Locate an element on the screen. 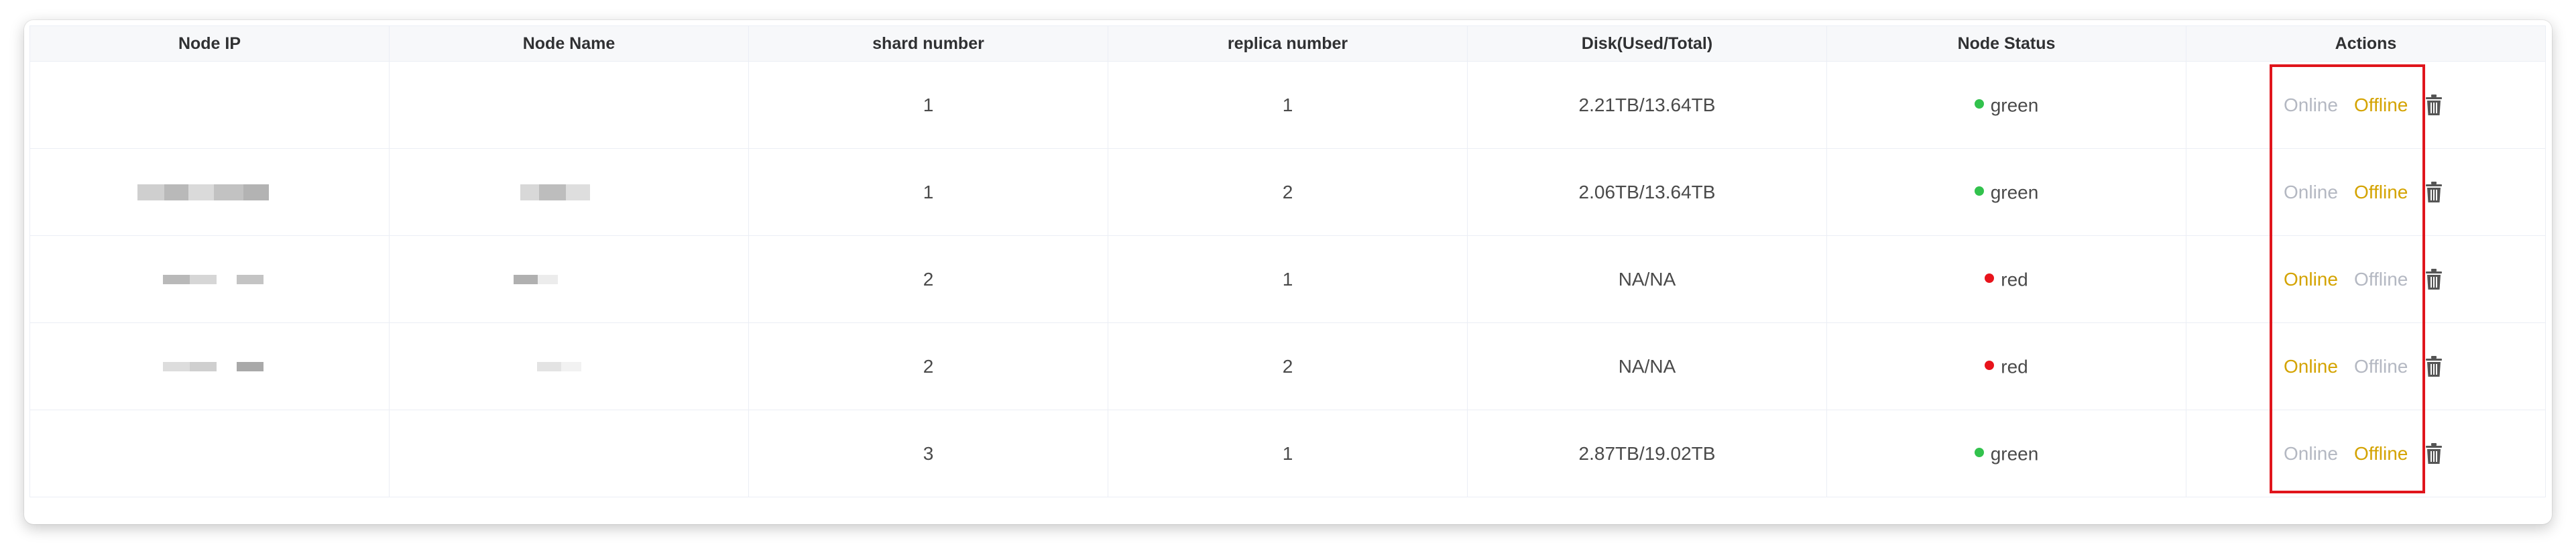  disk-value: 2.06TB/13.64TB is located at coordinates (1647, 192).